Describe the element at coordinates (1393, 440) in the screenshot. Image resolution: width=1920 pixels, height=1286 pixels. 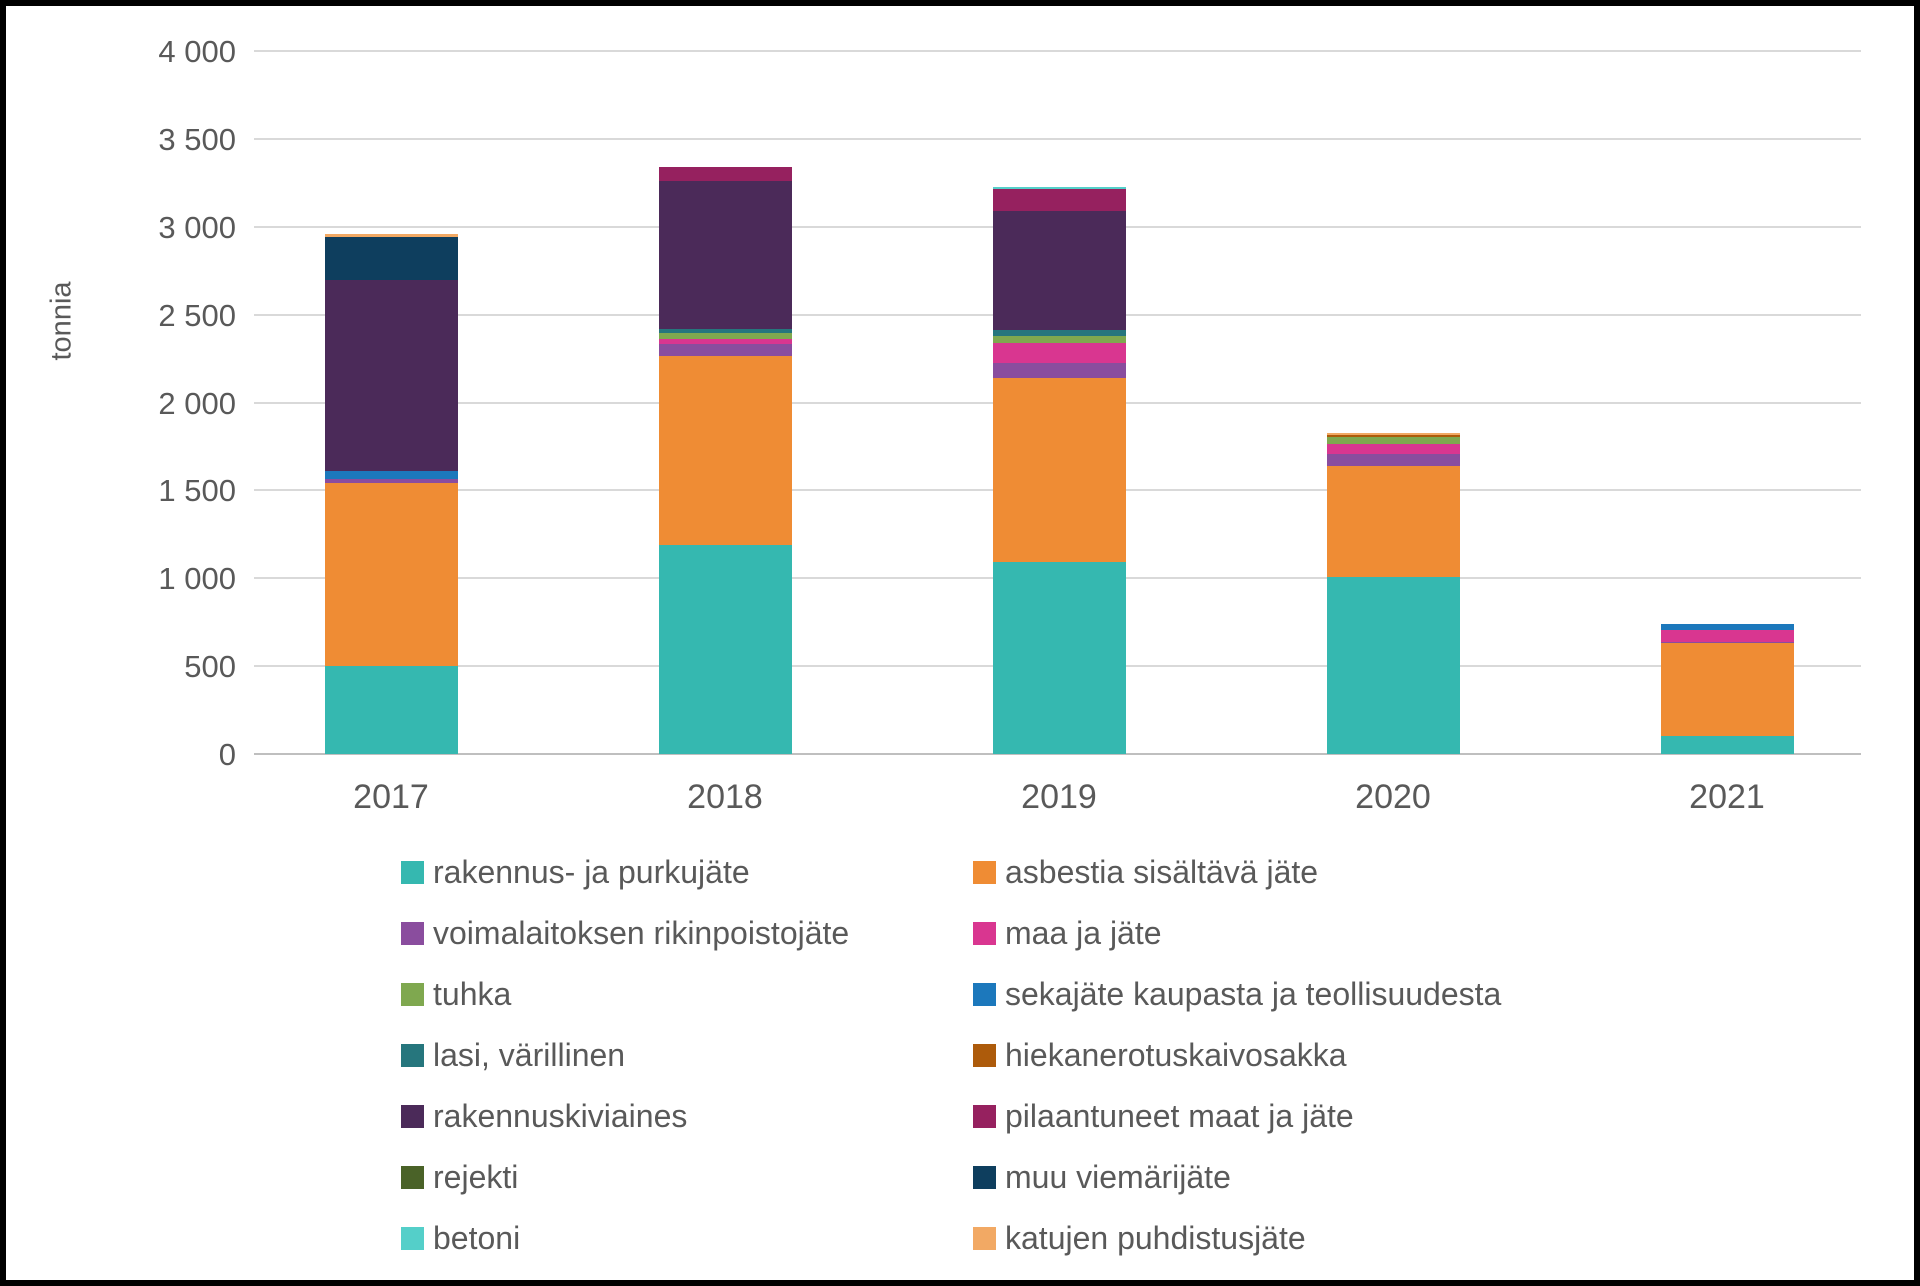
I see `bar-segment-tuhka-2020` at that location.